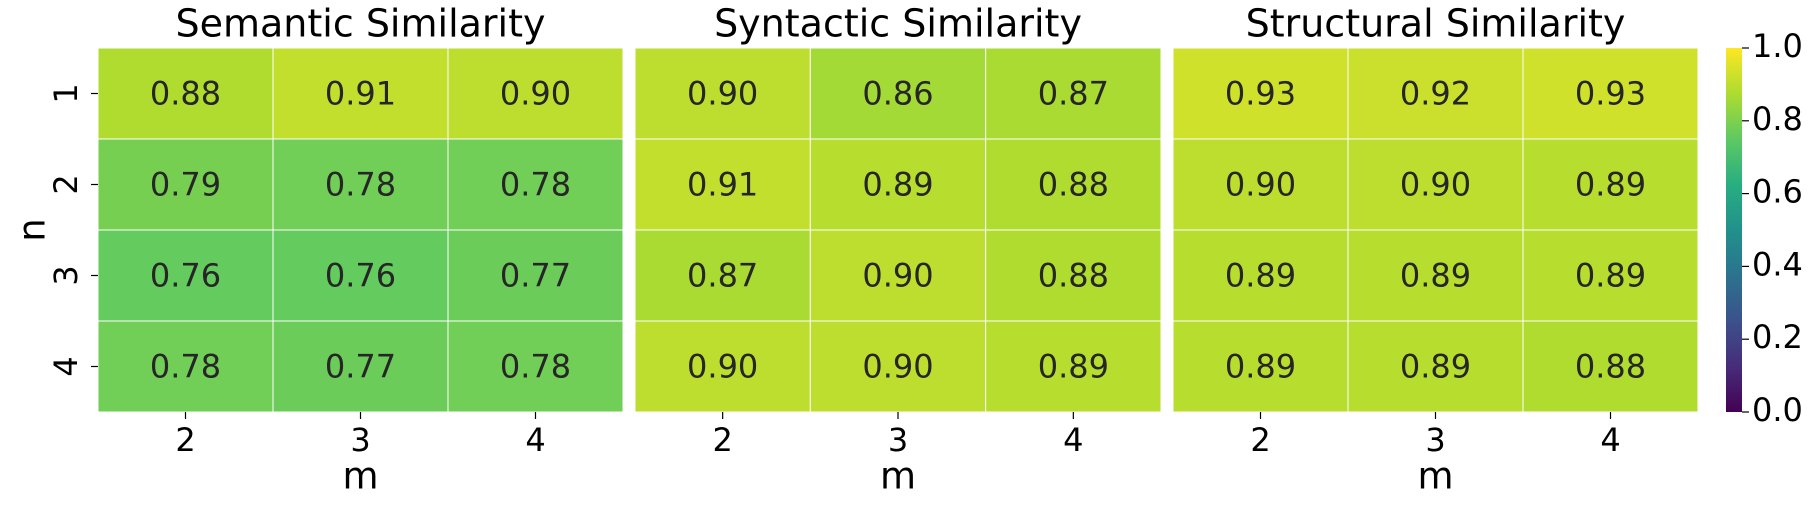 The width and height of the screenshot is (1811, 511). What do you see at coordinates (1734, 230) in the screenshot?
I see `colorbar` at bounding box center [1734, 230].